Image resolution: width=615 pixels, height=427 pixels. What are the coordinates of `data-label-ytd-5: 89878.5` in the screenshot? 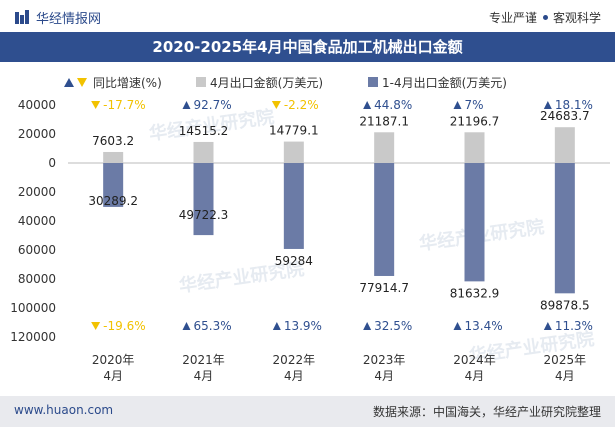 It's located at (565, 305).